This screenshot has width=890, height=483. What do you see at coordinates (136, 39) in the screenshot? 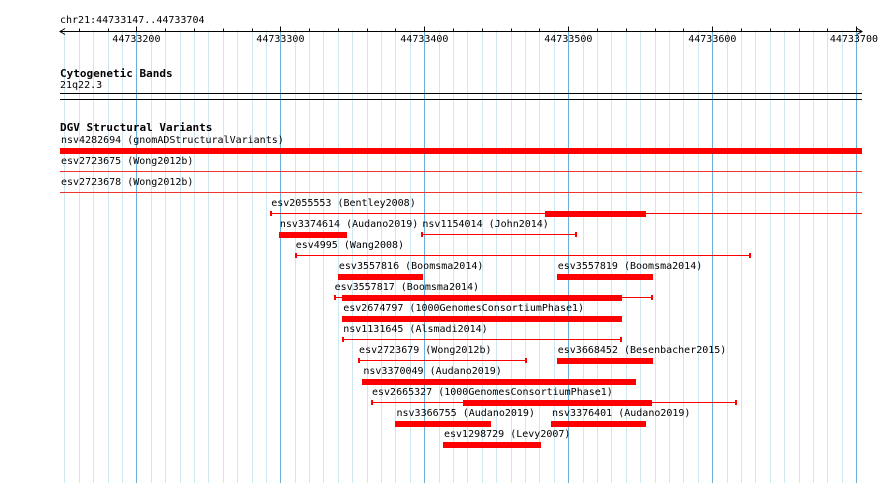
I see `ruler-tick-label: 44733200` at bounding box center [136, 39].